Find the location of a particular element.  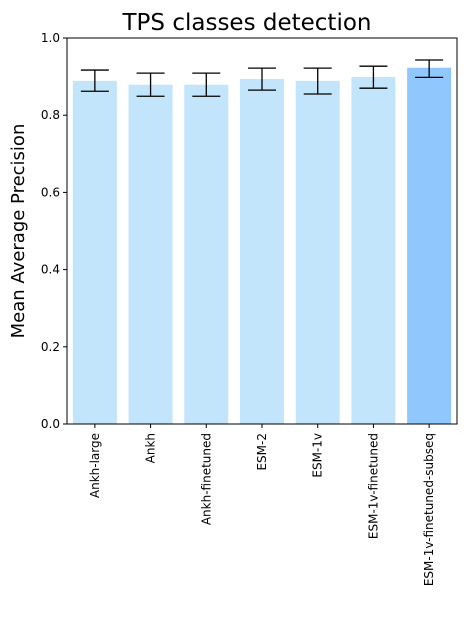

y-tick-label: 0.8 is located at coordinates (50, 115).